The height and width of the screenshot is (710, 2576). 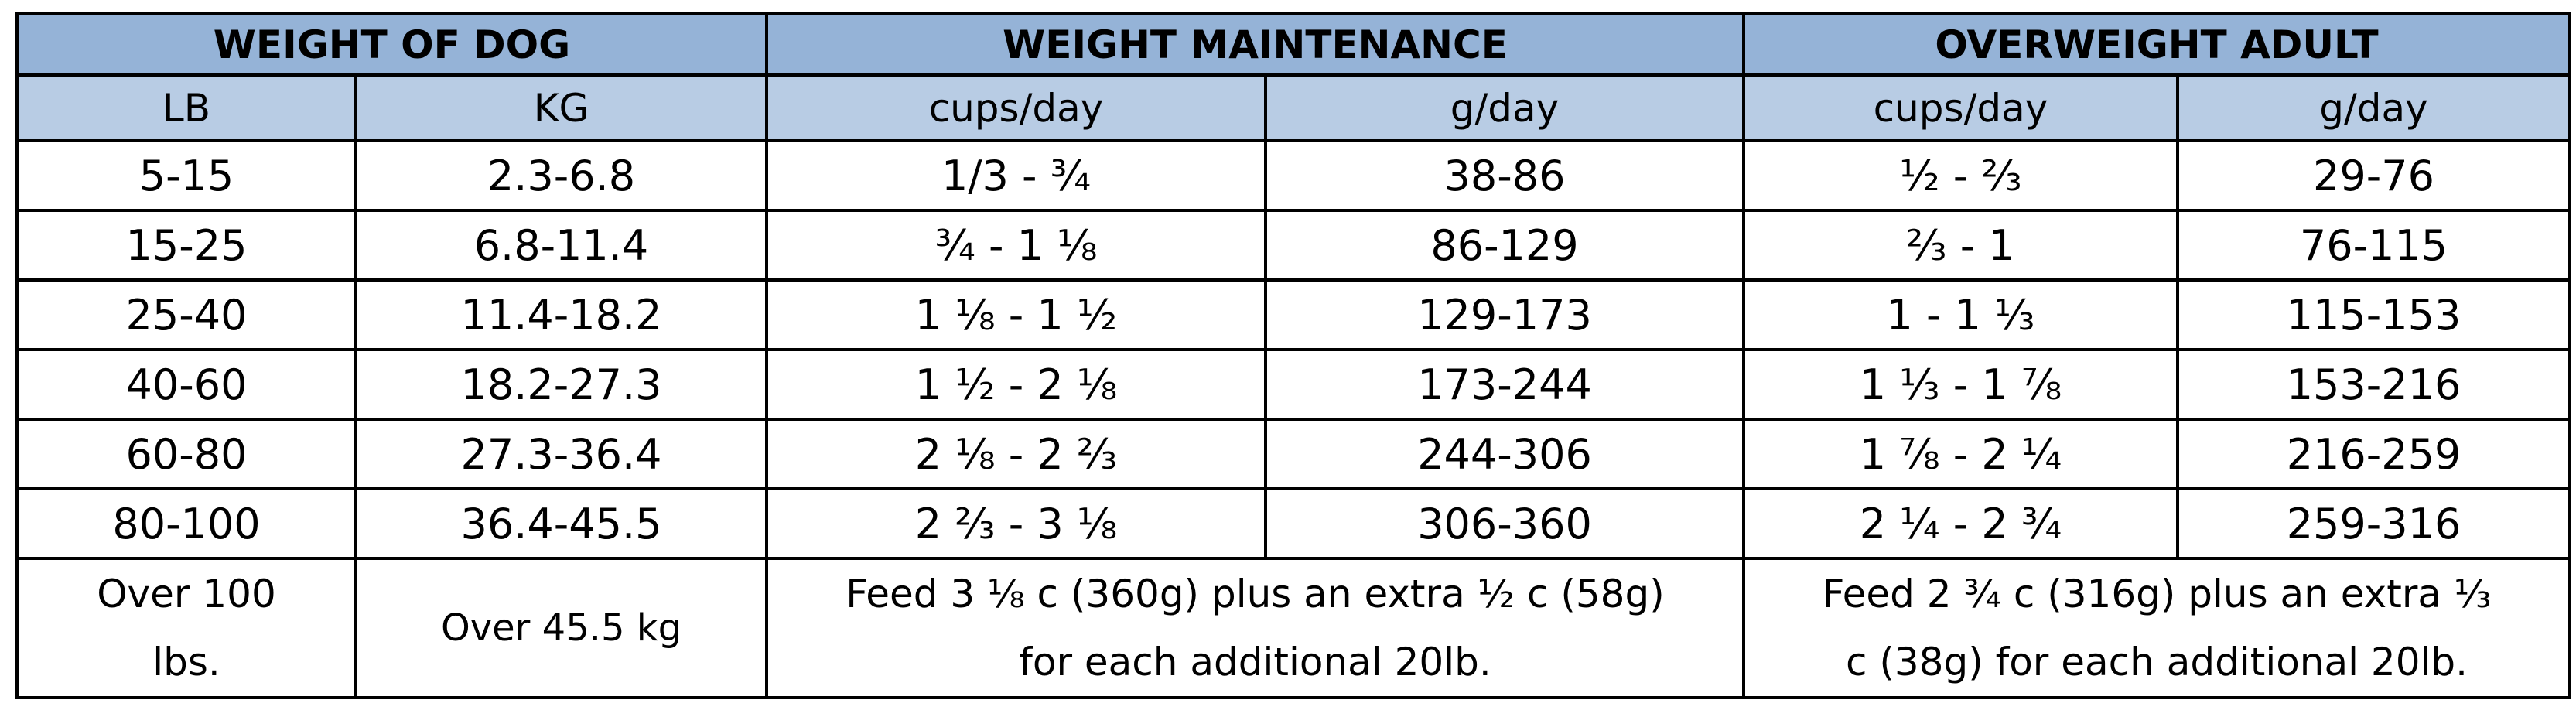 I want to click on kg-cell: 2.3-6.8, so click(x=561, y=175).